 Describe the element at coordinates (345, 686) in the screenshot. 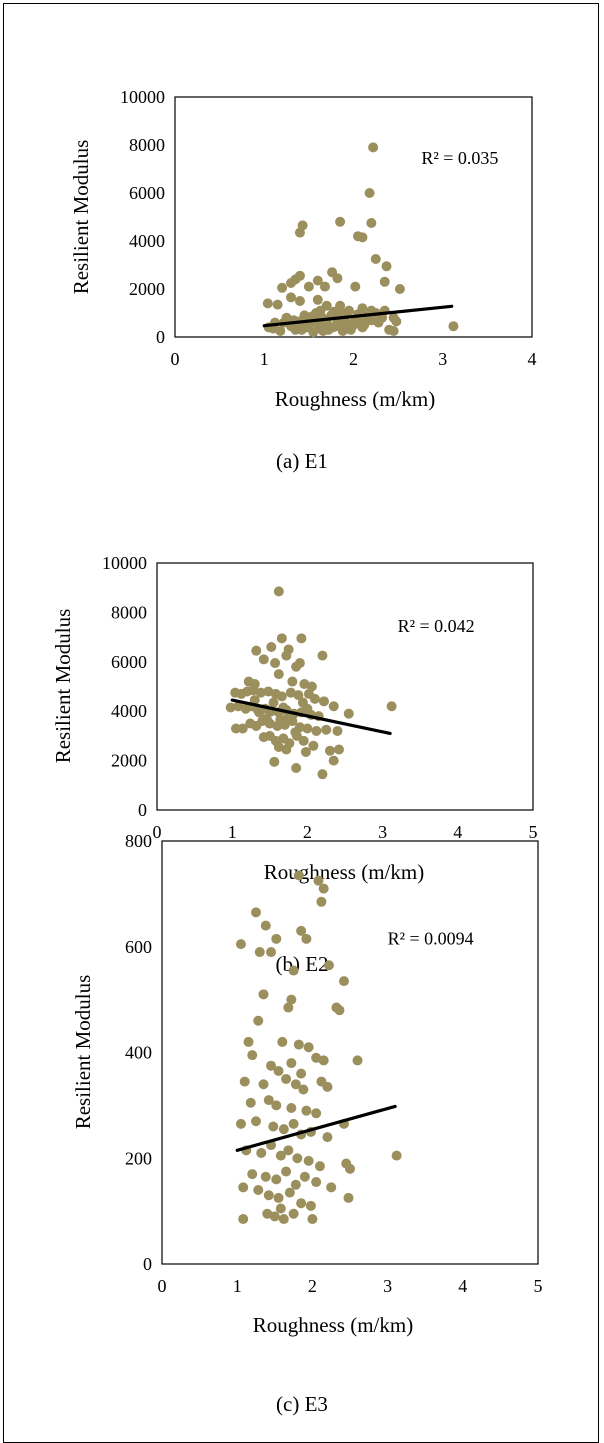

I see `plot-area-e2` at that location.